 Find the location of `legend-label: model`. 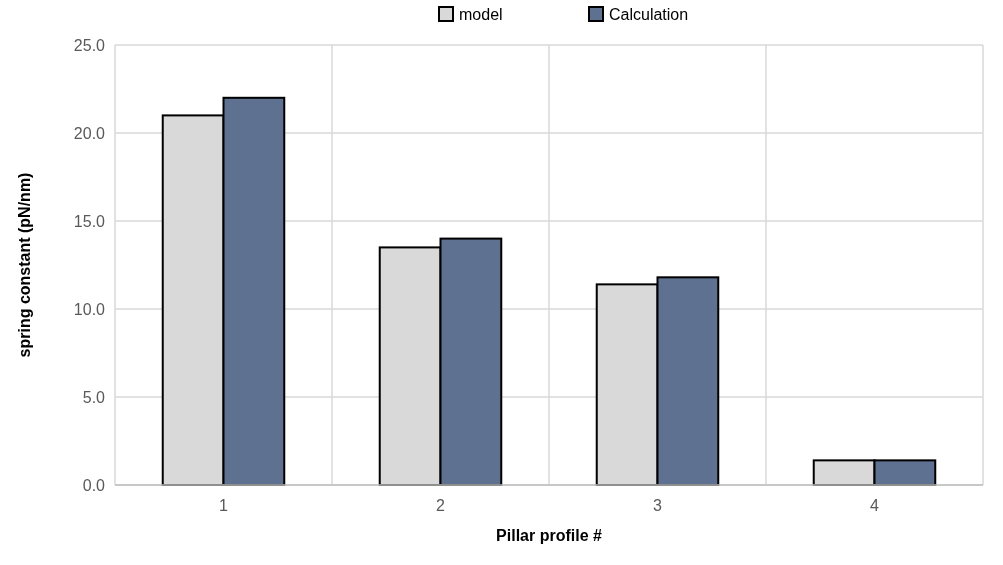

legend-label: model is located at coordinates (481, 14).